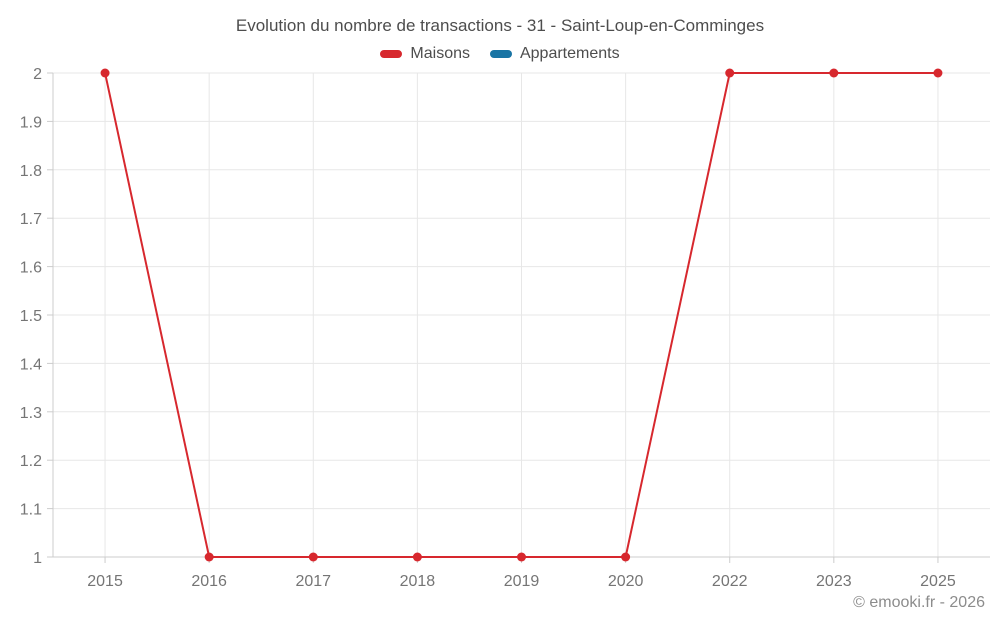 The image size is (1000, 625). I want to click on svg-text: 2019, so click(522, 581).